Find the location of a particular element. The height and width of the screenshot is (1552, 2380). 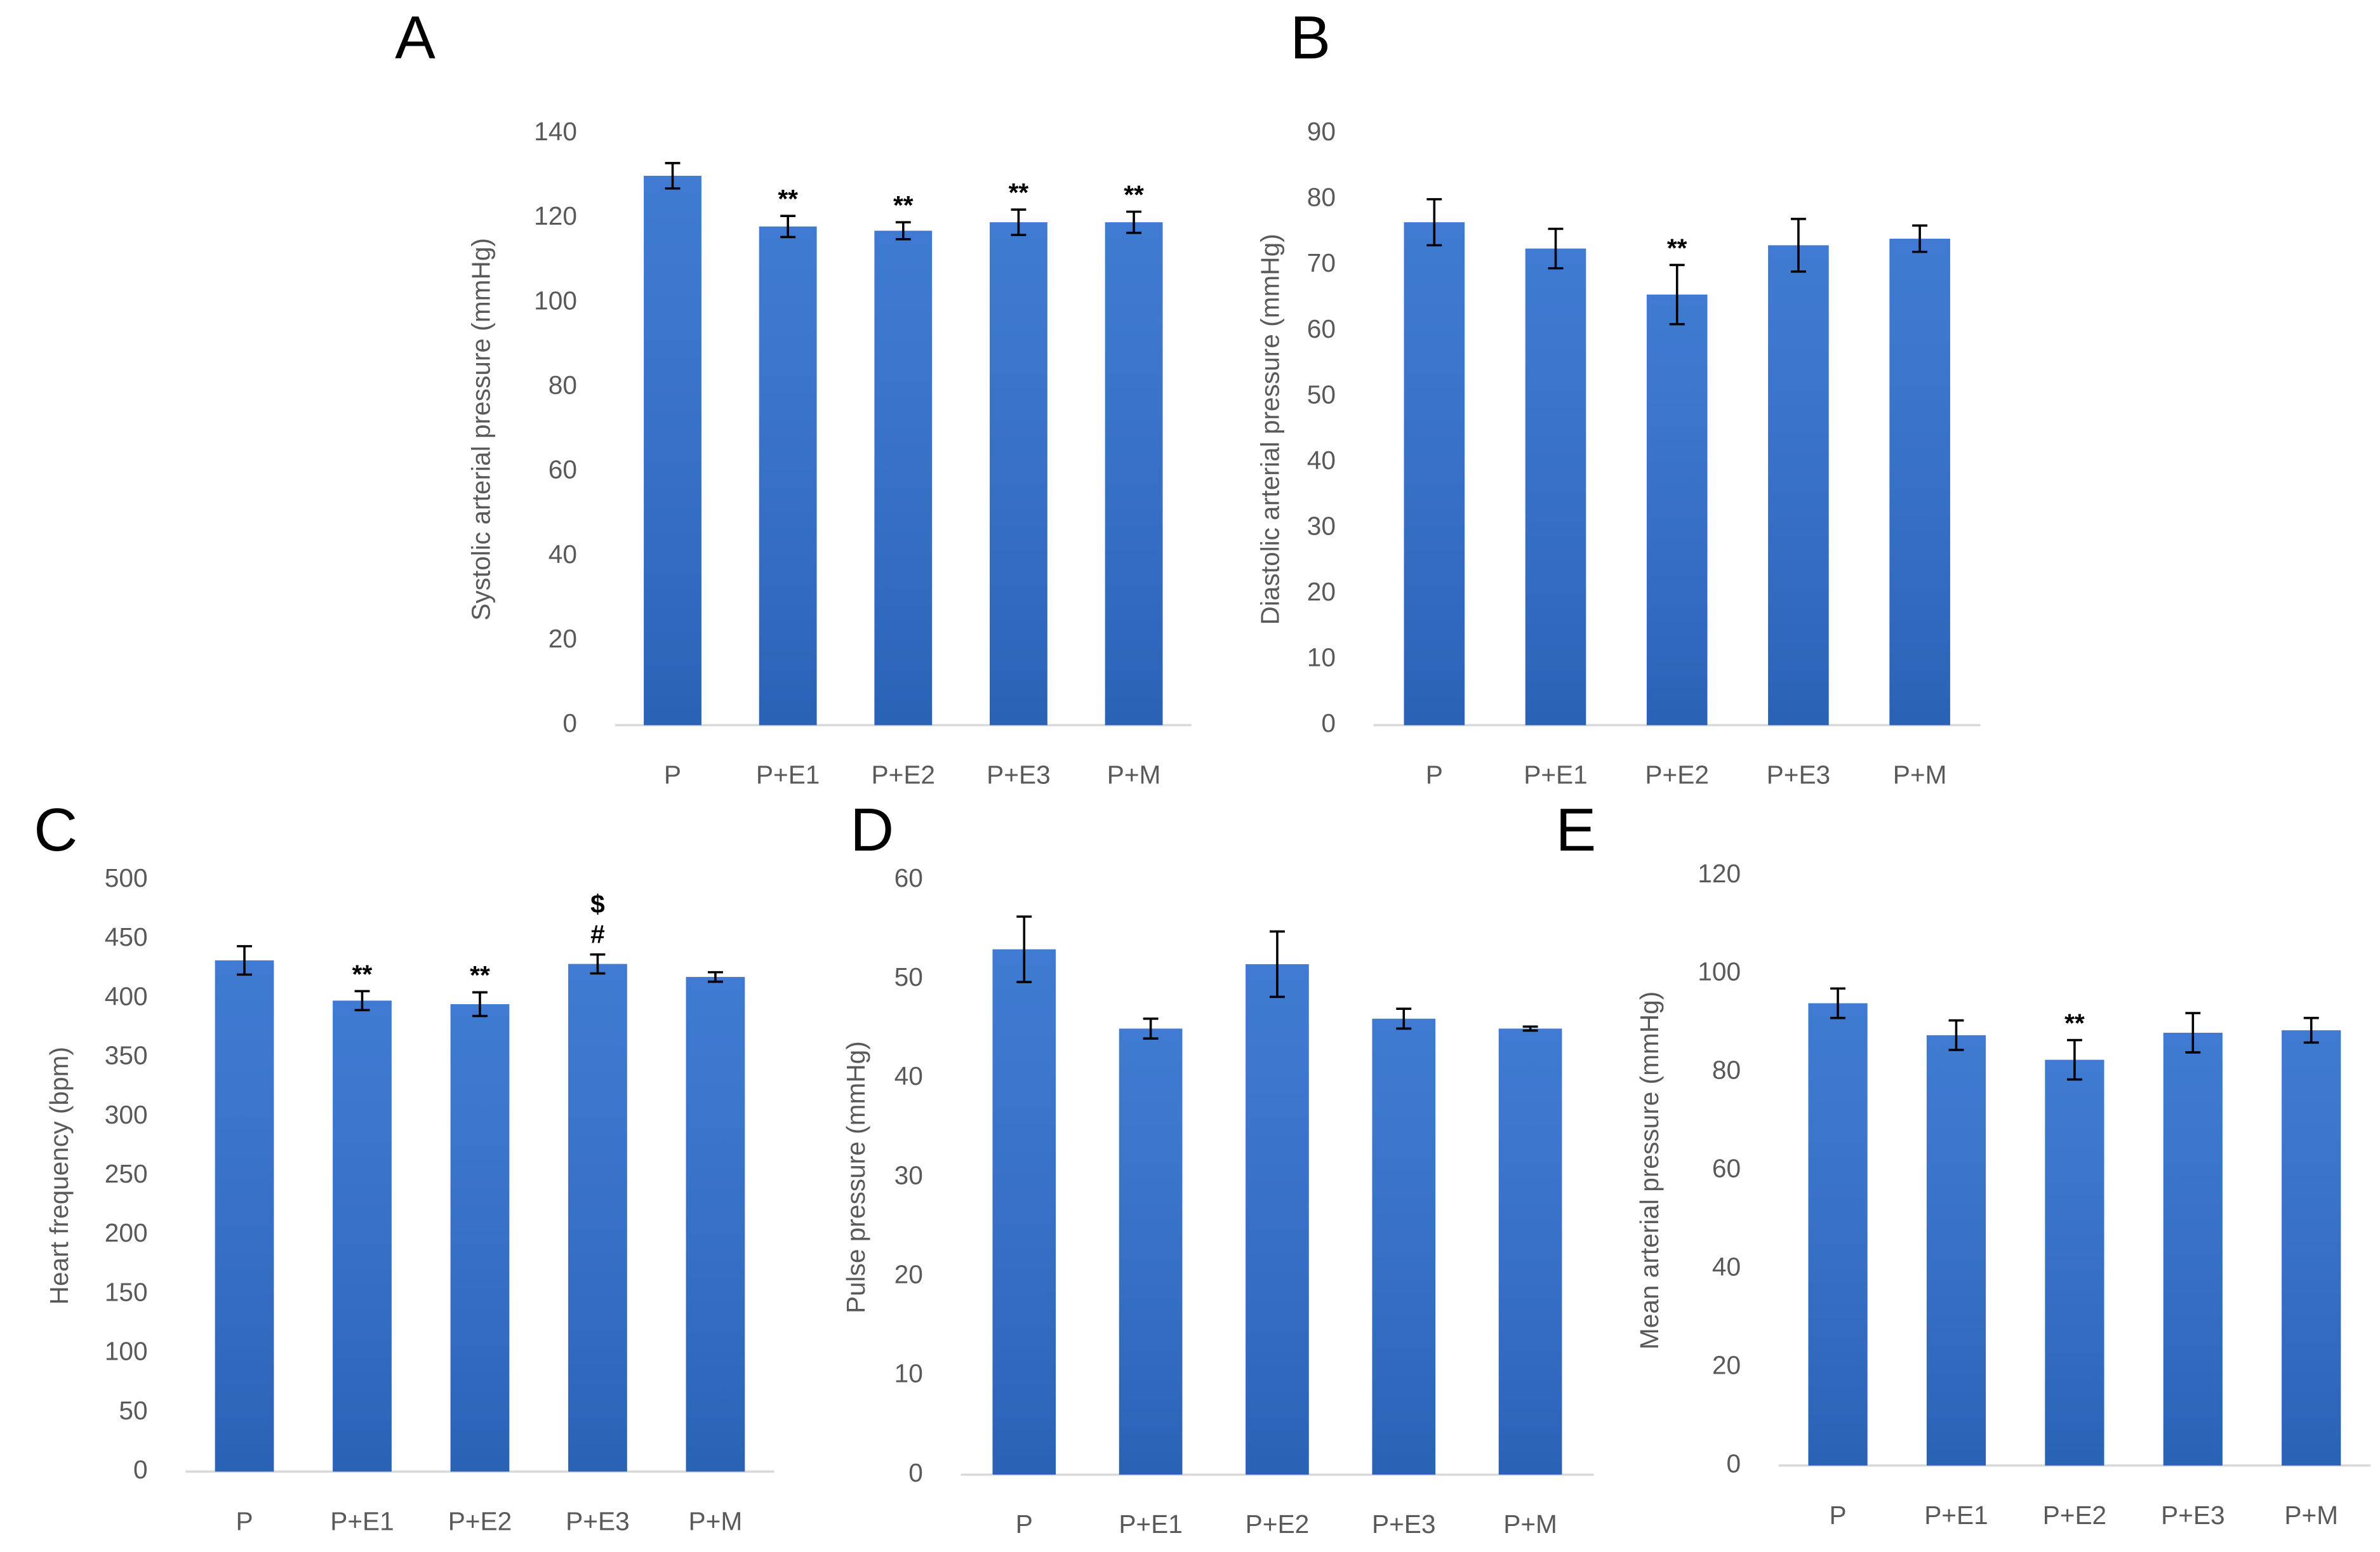

y-tick-label: 300 is located at coordinates (126, 1114).